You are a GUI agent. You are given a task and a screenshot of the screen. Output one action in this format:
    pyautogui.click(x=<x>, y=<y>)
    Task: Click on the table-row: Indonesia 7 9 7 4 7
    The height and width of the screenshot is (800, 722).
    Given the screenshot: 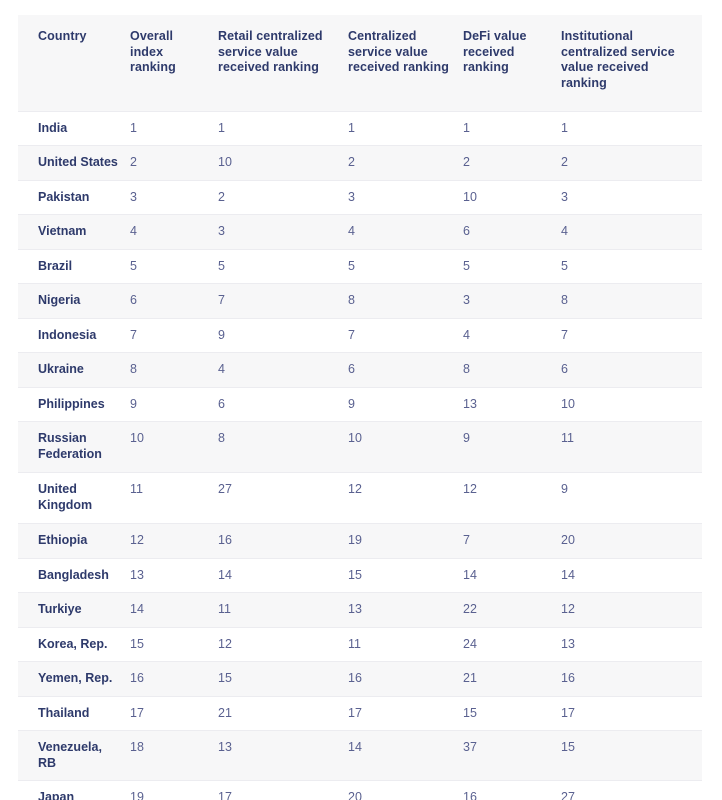 What is the action you would take?
    pyautogui.click(x=360, y=335)
    